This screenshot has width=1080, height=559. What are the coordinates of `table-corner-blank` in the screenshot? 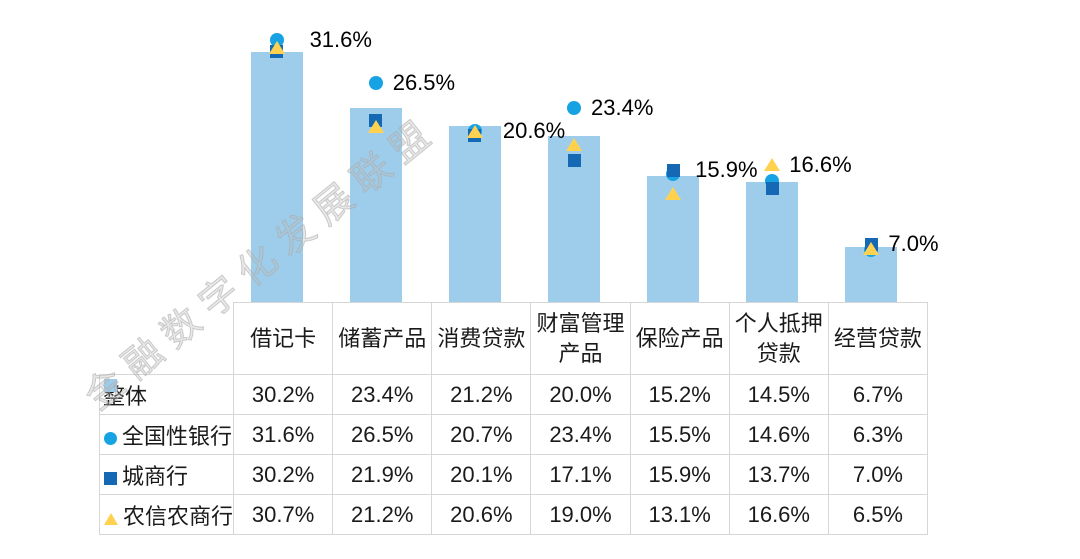 It's located at (167, 338).